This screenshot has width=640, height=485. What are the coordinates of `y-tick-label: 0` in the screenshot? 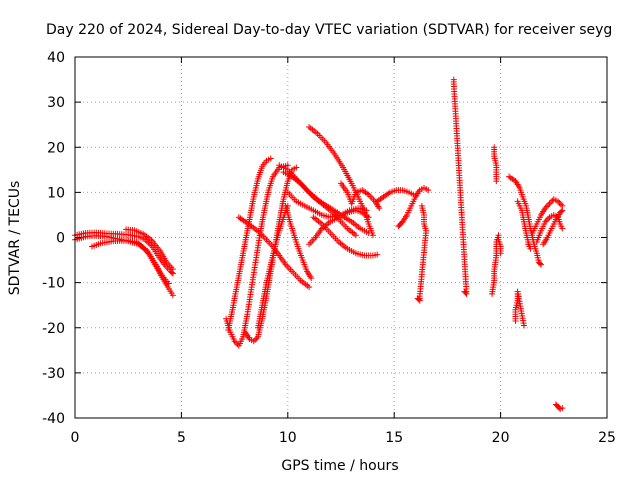 It's located at (60, 239).